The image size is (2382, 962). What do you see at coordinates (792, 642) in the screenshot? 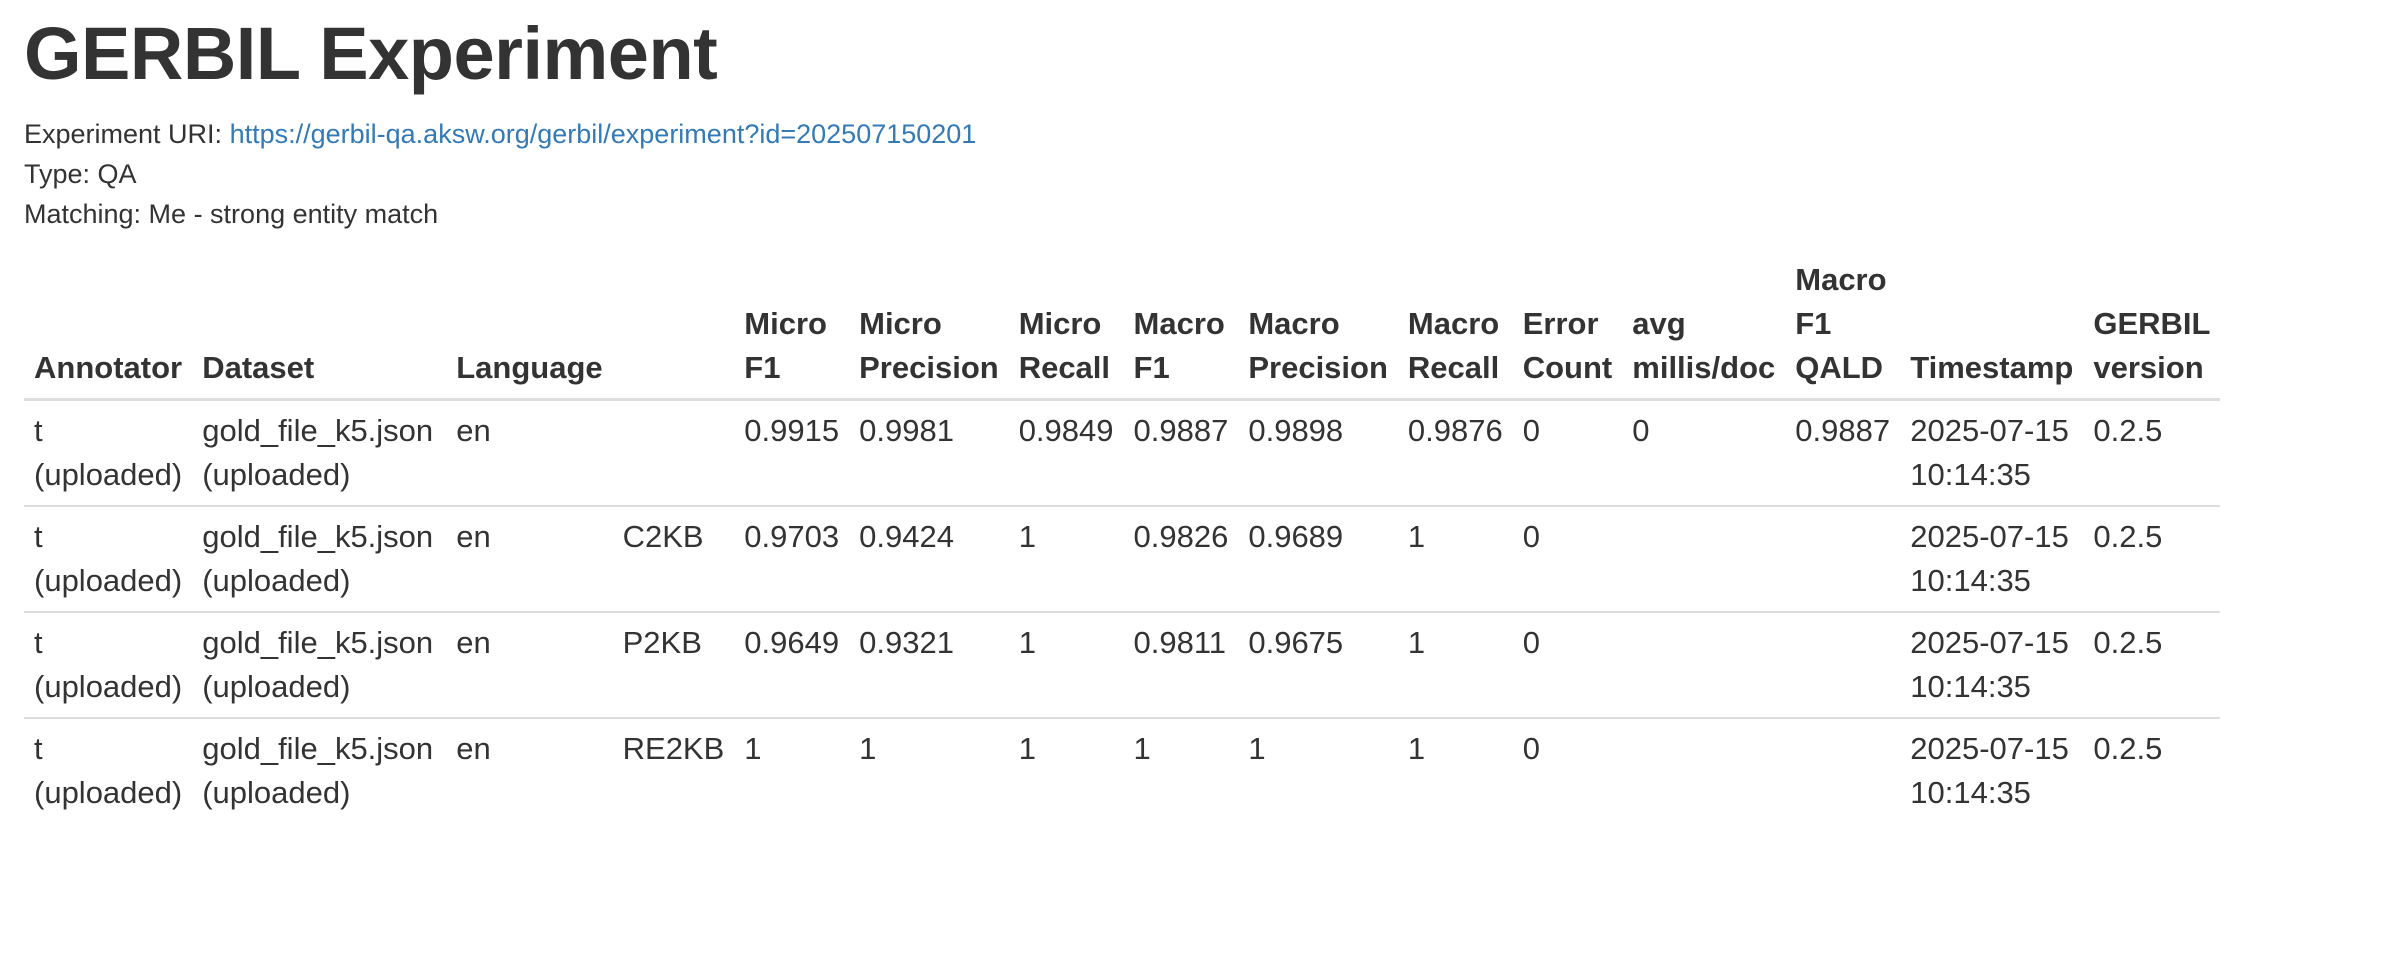
I see `cell-text: 0.9649` at bounding box center [792, 642].